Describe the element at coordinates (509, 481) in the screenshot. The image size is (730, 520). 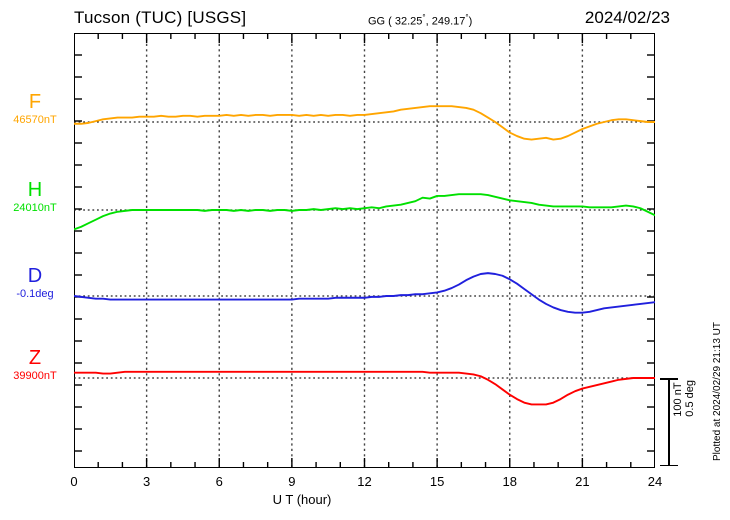
I see `x-tick-label-18: 18` at that location.